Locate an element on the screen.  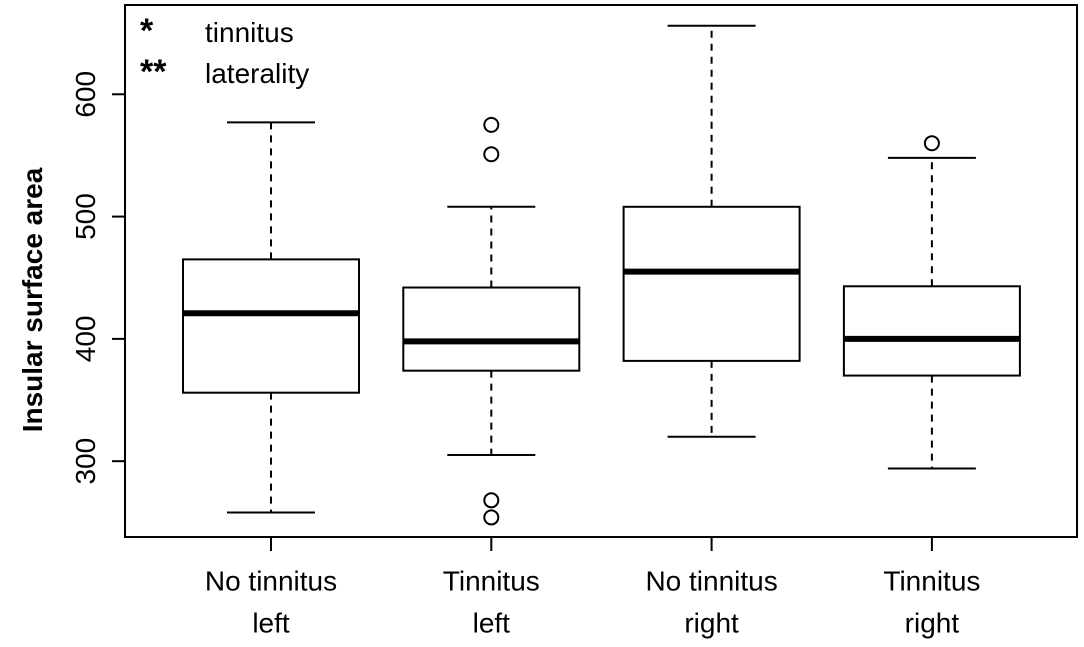
annotation-symbol: * is located at coordinates (147, 31).